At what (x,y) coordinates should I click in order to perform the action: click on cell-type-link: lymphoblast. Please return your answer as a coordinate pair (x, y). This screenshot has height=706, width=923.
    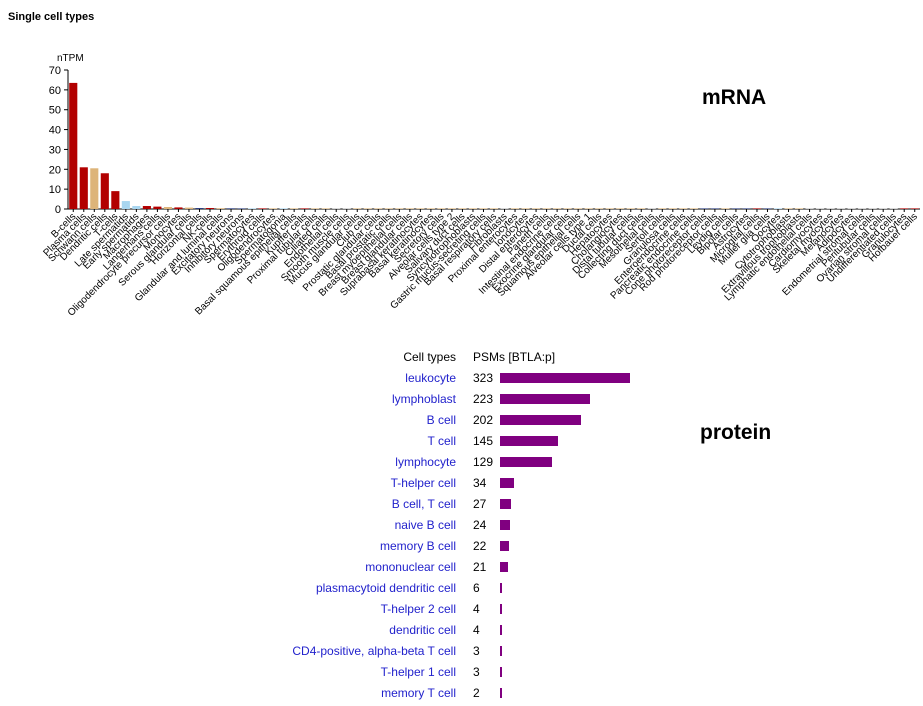
    Looking at the image, I should click on (423, 399).